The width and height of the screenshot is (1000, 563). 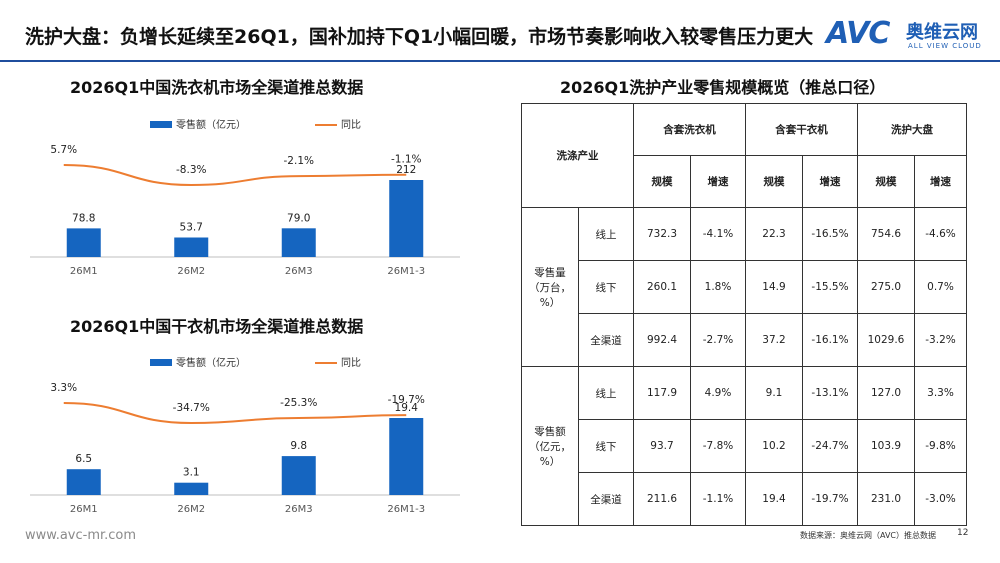 I want to click on x-tick-label: 26M1, so click(x=84, y=509).